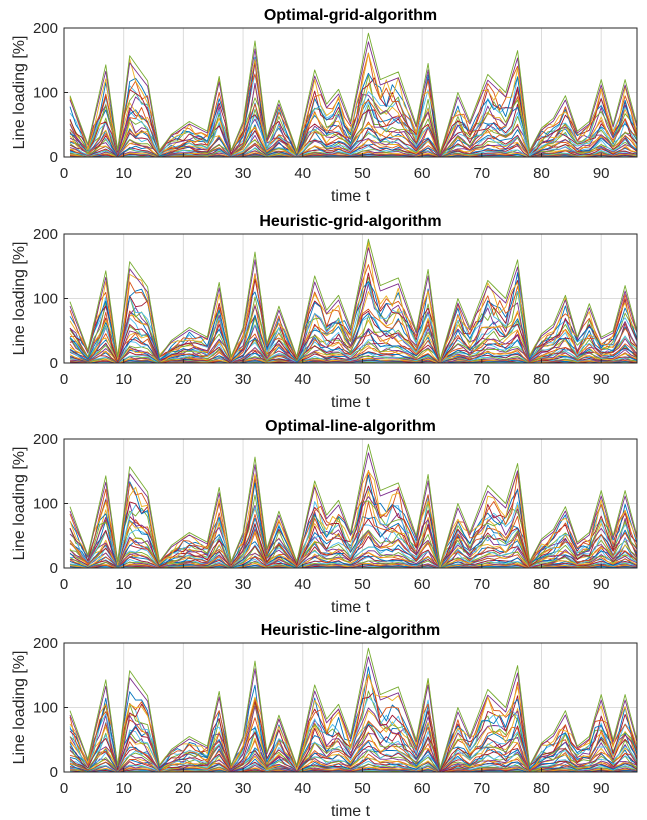 The image size is (647, 820). Describe the element at coordinates (350, 221) in the screenshot. I see `chart-title: Heuristic-grid-algorithm` at that location.